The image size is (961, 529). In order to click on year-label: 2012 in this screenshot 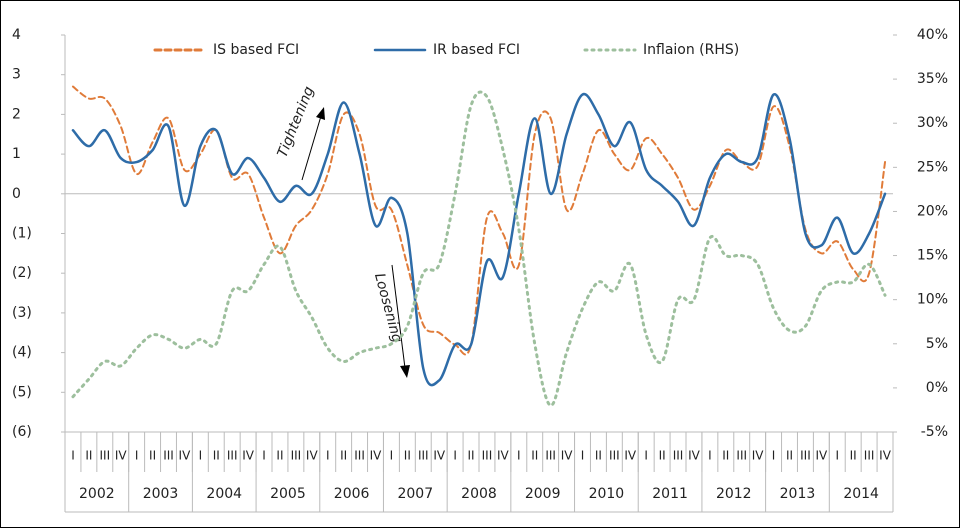, I will do `click(734, 494)`.